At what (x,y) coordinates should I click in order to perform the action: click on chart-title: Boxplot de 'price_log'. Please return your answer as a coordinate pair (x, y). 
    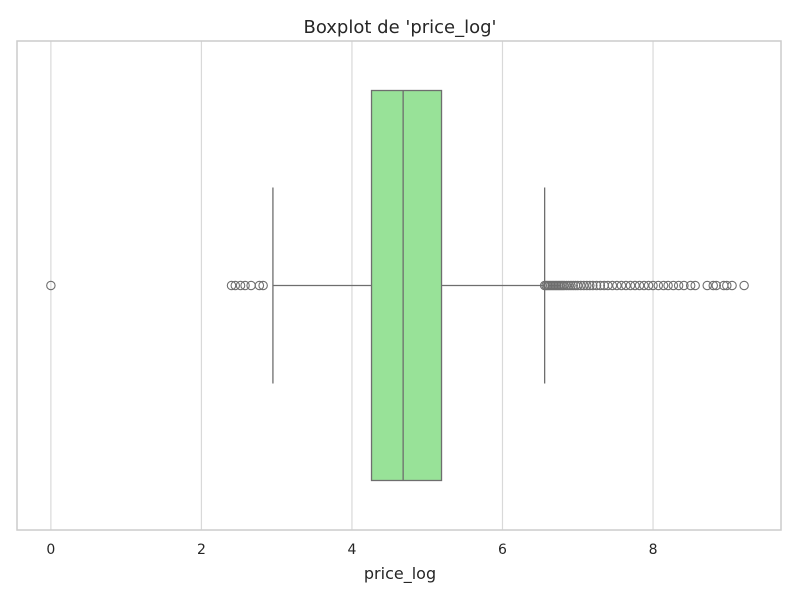
    Looking at the image, I should click on (399, 27).